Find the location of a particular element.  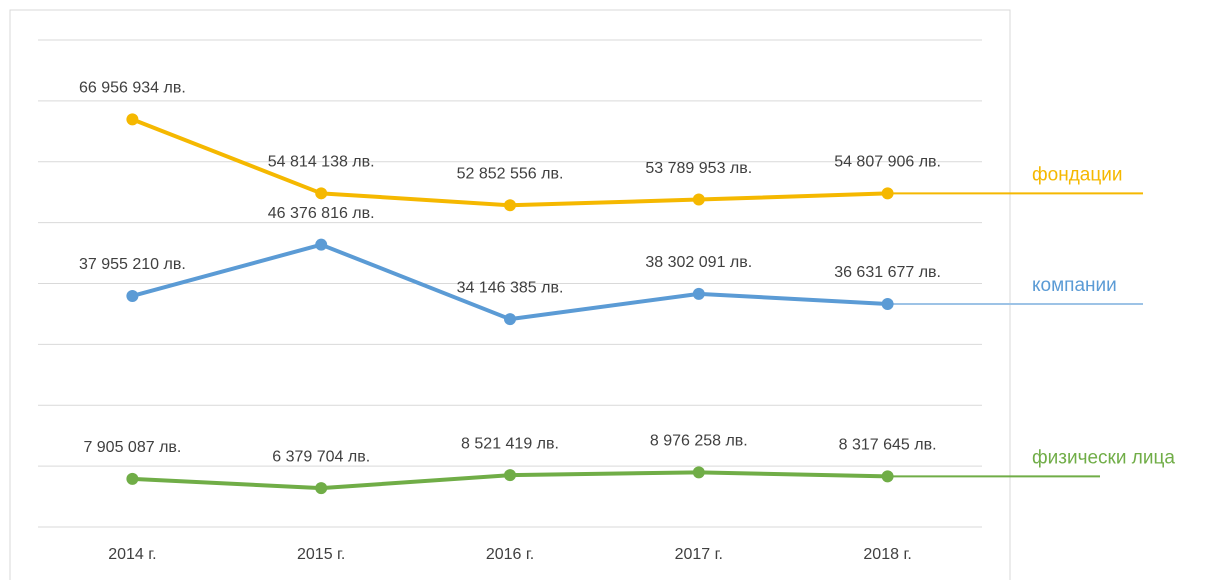

data-label: 8 521 419 лв. is located at coordinates (510, 443).